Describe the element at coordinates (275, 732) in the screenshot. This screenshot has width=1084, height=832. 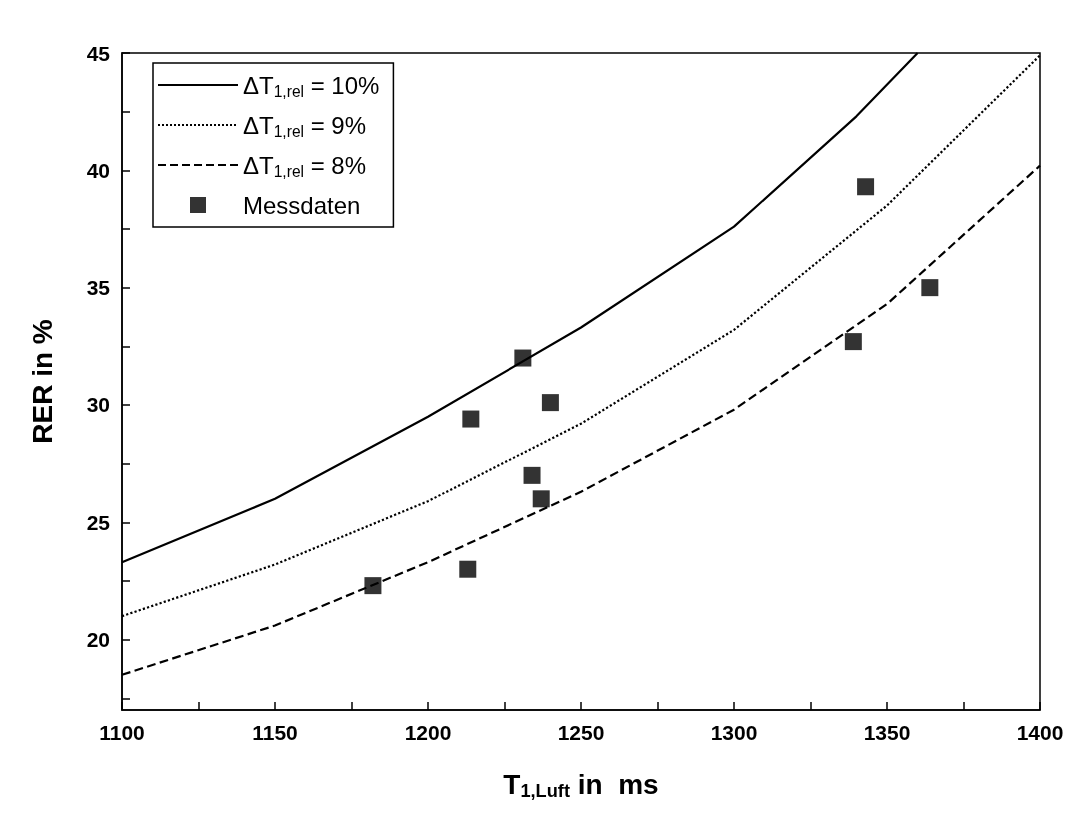
I see `x-tick-label: 1150` at that location.